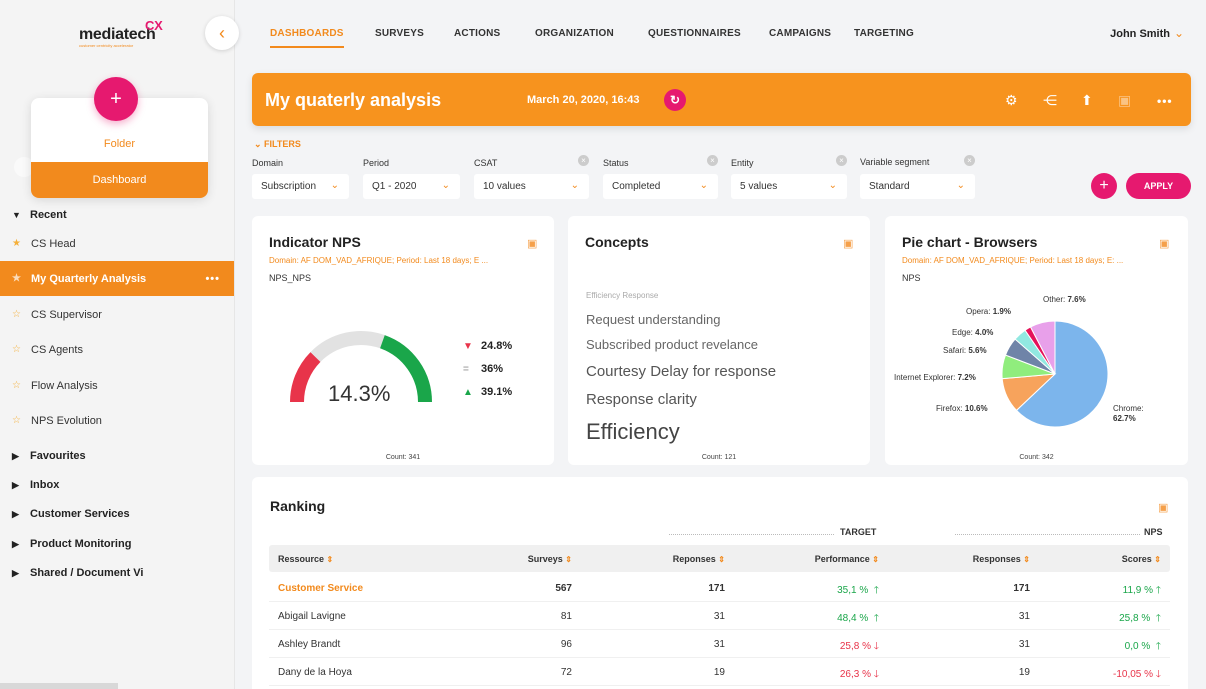 The width and height of the screenshot is (1206, 689). What do you see at coordinates (1062, 374) in the screenshot?
I see `pie-slice-chrome` at bounding box center [1062, 374].